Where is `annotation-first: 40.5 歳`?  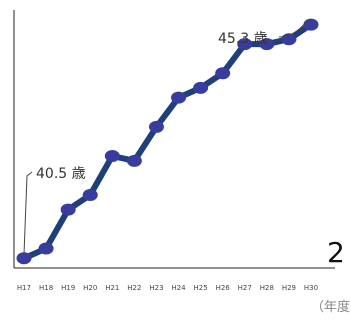
annotation-first: 40.5 歳 is located at coordinates (54, 210).